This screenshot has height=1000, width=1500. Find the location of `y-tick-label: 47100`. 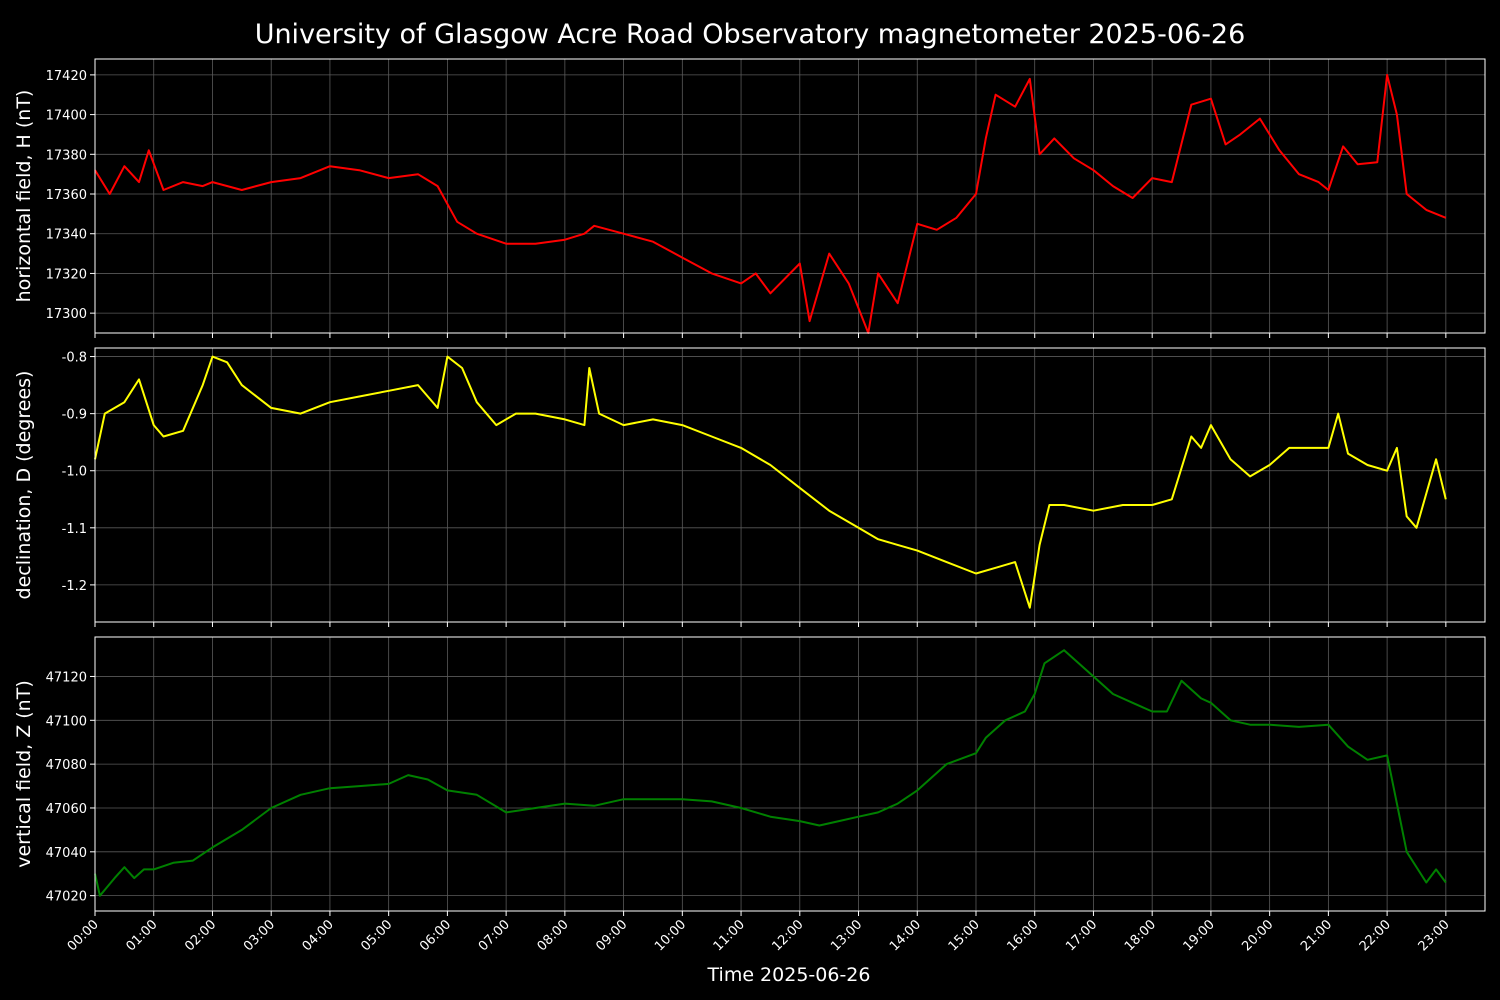

y-tick-label: 47100 is located at coordinates (66, 721).